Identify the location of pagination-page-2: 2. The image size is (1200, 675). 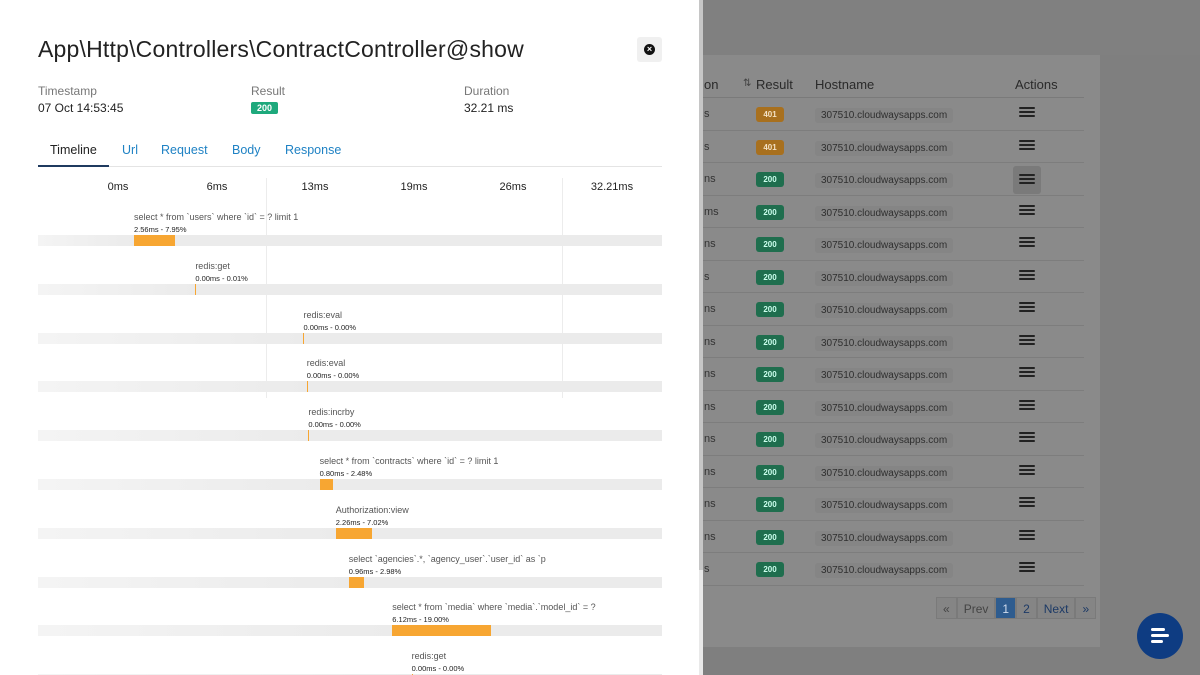
(1026, 608).